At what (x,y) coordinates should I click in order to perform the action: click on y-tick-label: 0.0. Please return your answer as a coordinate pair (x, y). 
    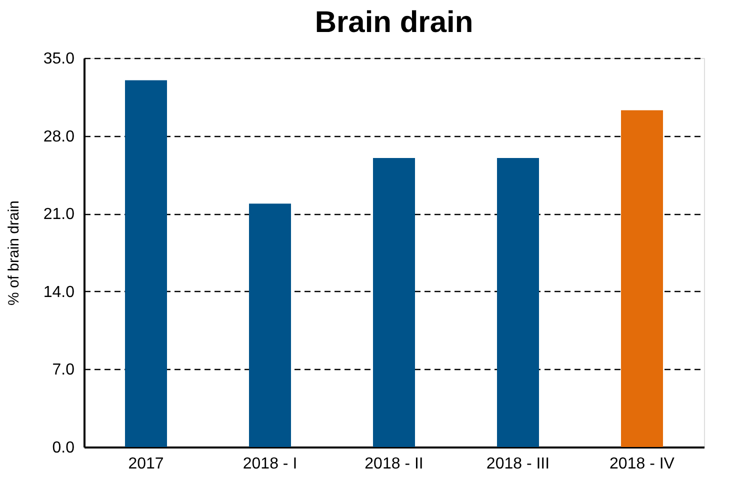
    Looking at the image, I should click on (63, 448).